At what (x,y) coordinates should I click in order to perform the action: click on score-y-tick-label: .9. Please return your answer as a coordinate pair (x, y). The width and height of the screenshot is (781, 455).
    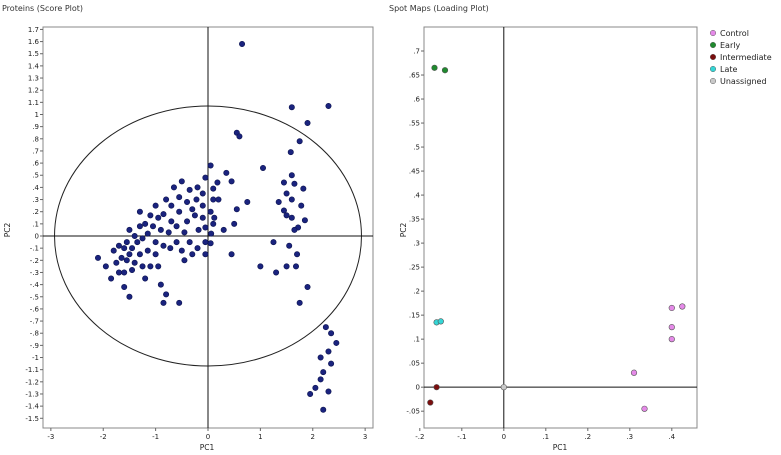
    Looking at the image, I should click on (35, 127).